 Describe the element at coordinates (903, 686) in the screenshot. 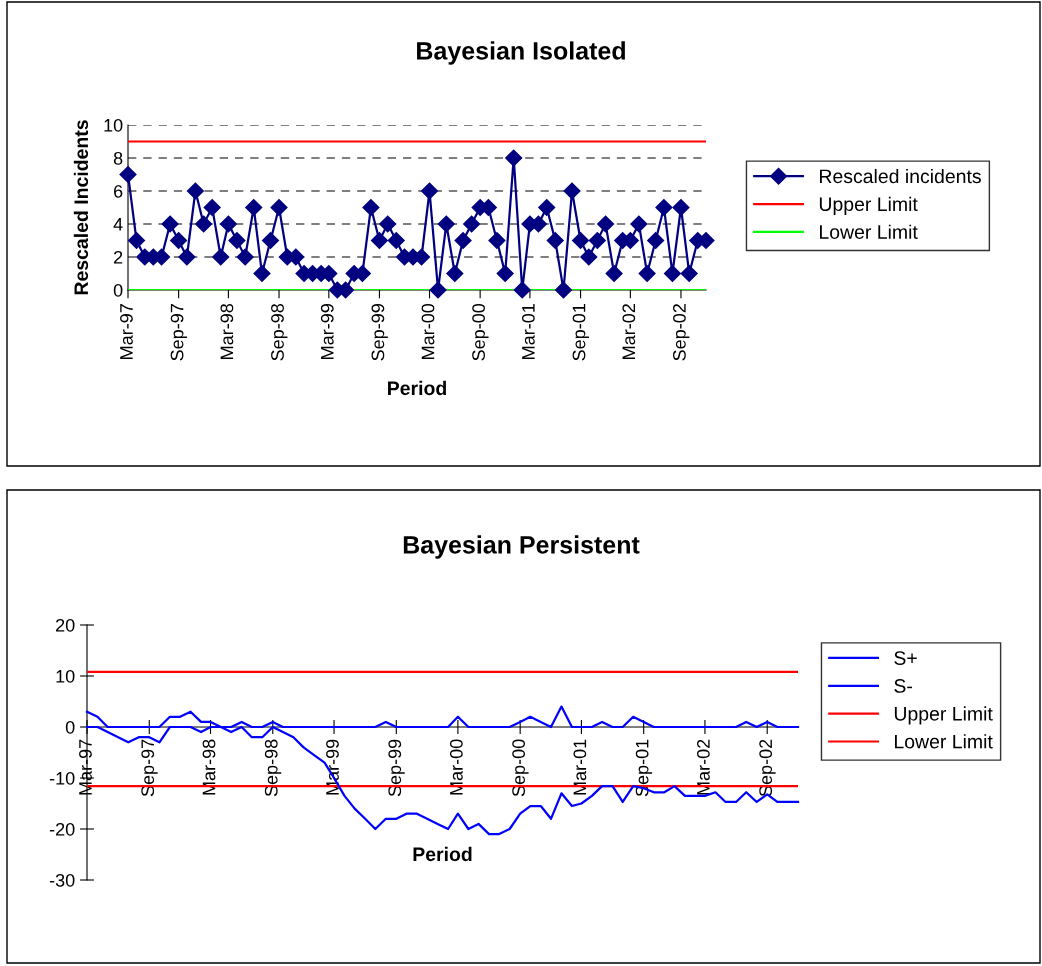

I see `legend-label: S-` at that location.